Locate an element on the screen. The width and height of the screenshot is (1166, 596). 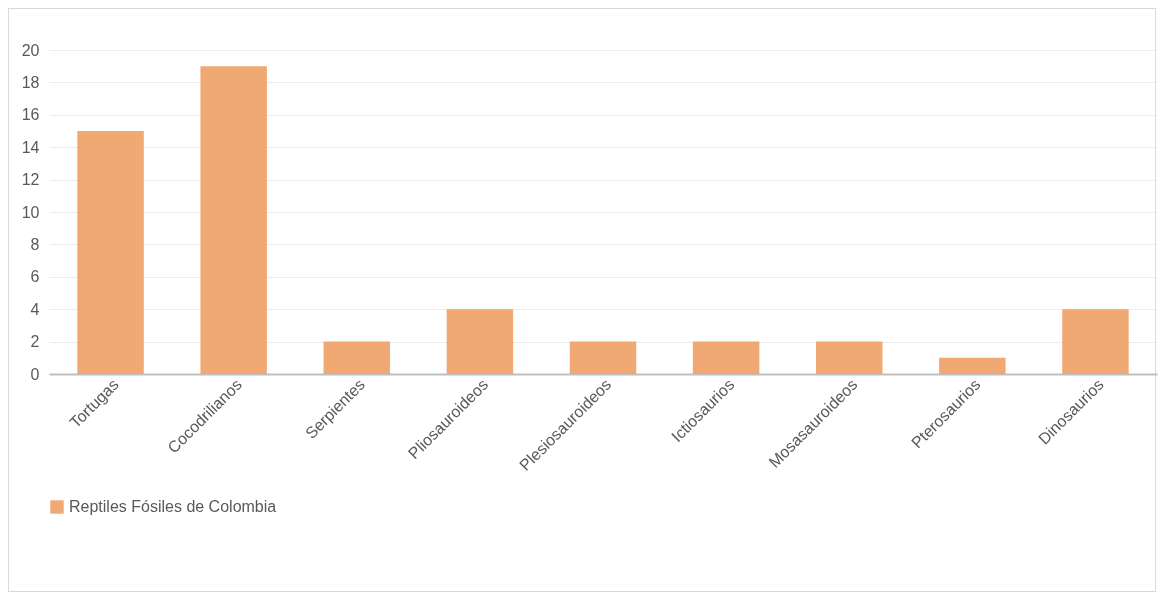
y-tick-label: 18 is located at coordinates (30, 82).